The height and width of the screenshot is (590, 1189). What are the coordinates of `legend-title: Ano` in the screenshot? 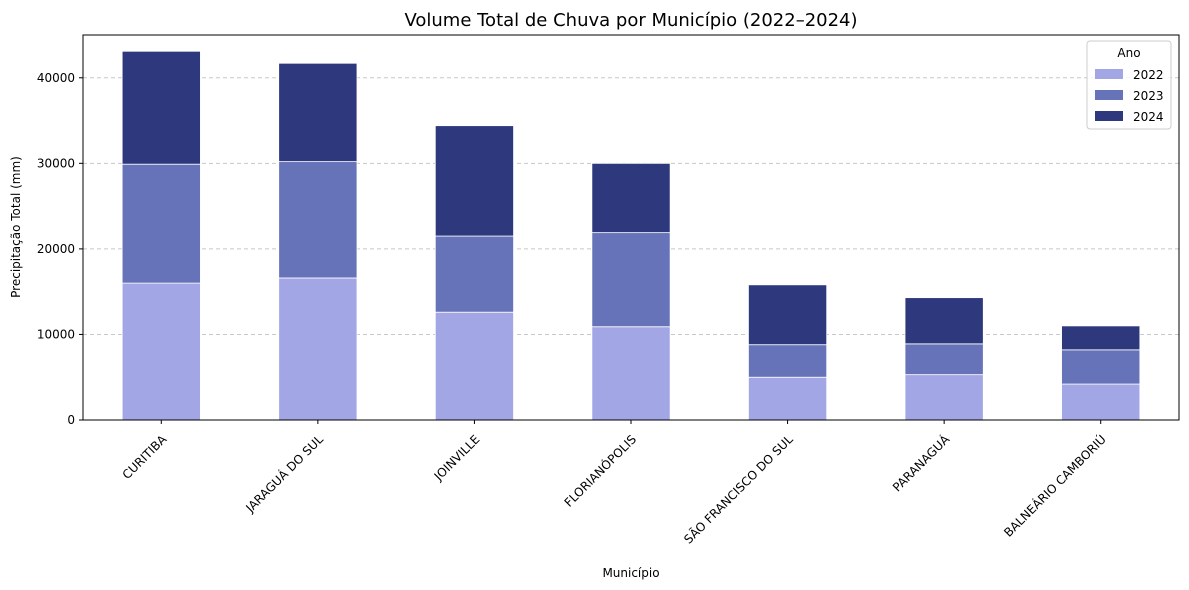 It's located at (1128, 53).